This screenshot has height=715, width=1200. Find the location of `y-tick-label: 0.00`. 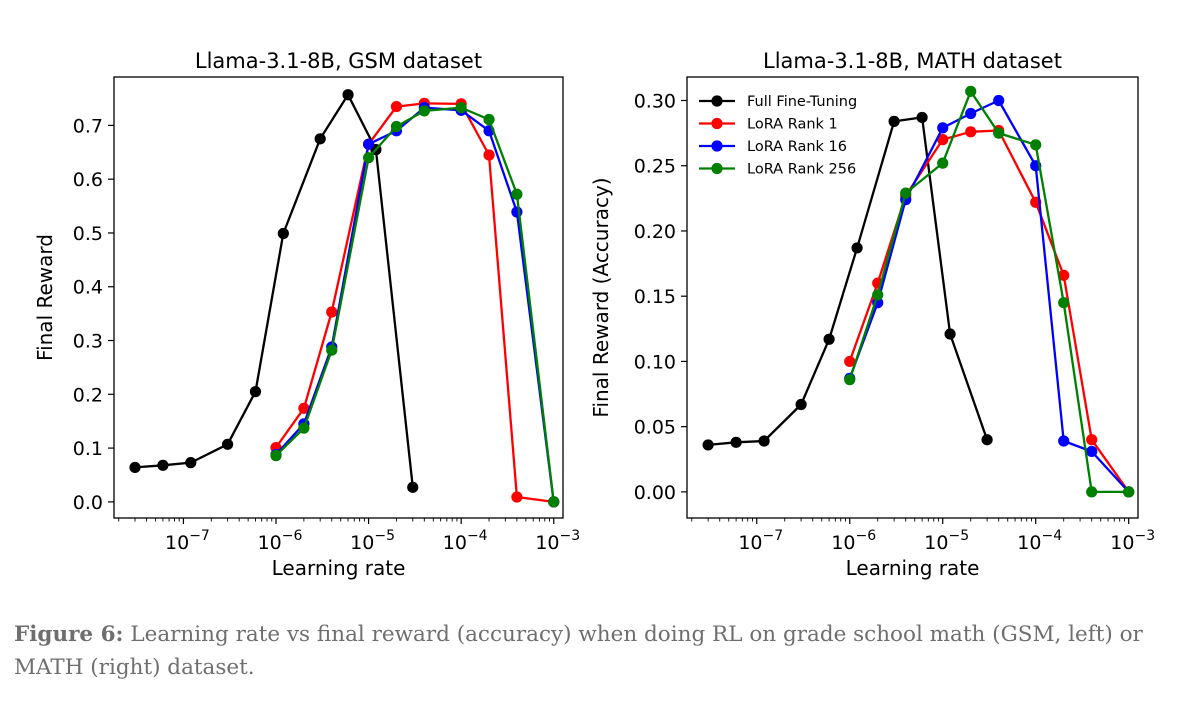

y-tick-label: 0.00 is located at coordinates (655, 493).